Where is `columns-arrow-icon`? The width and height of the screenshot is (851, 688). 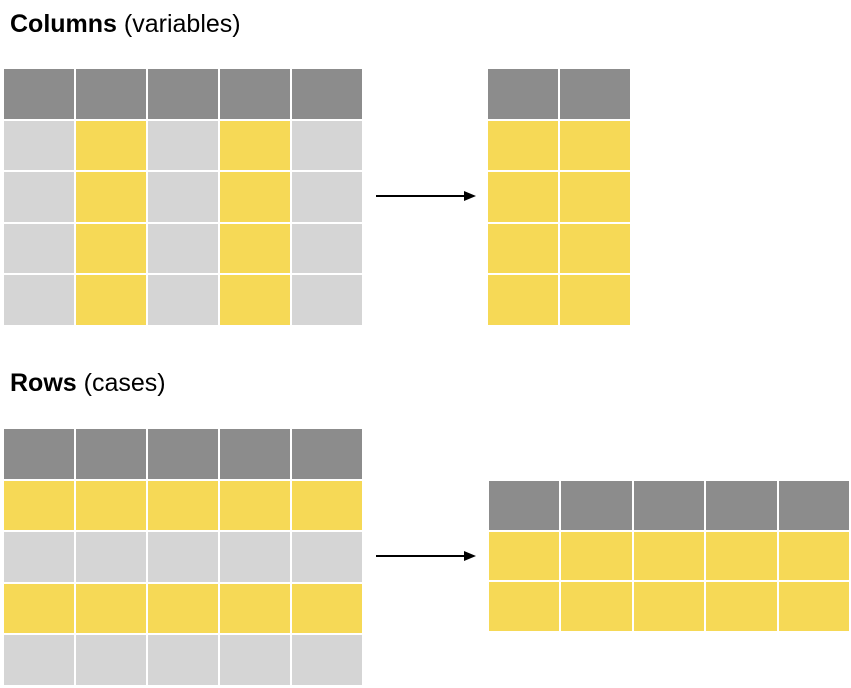
columns-arrow-icon is located at coordinates (426, 196).